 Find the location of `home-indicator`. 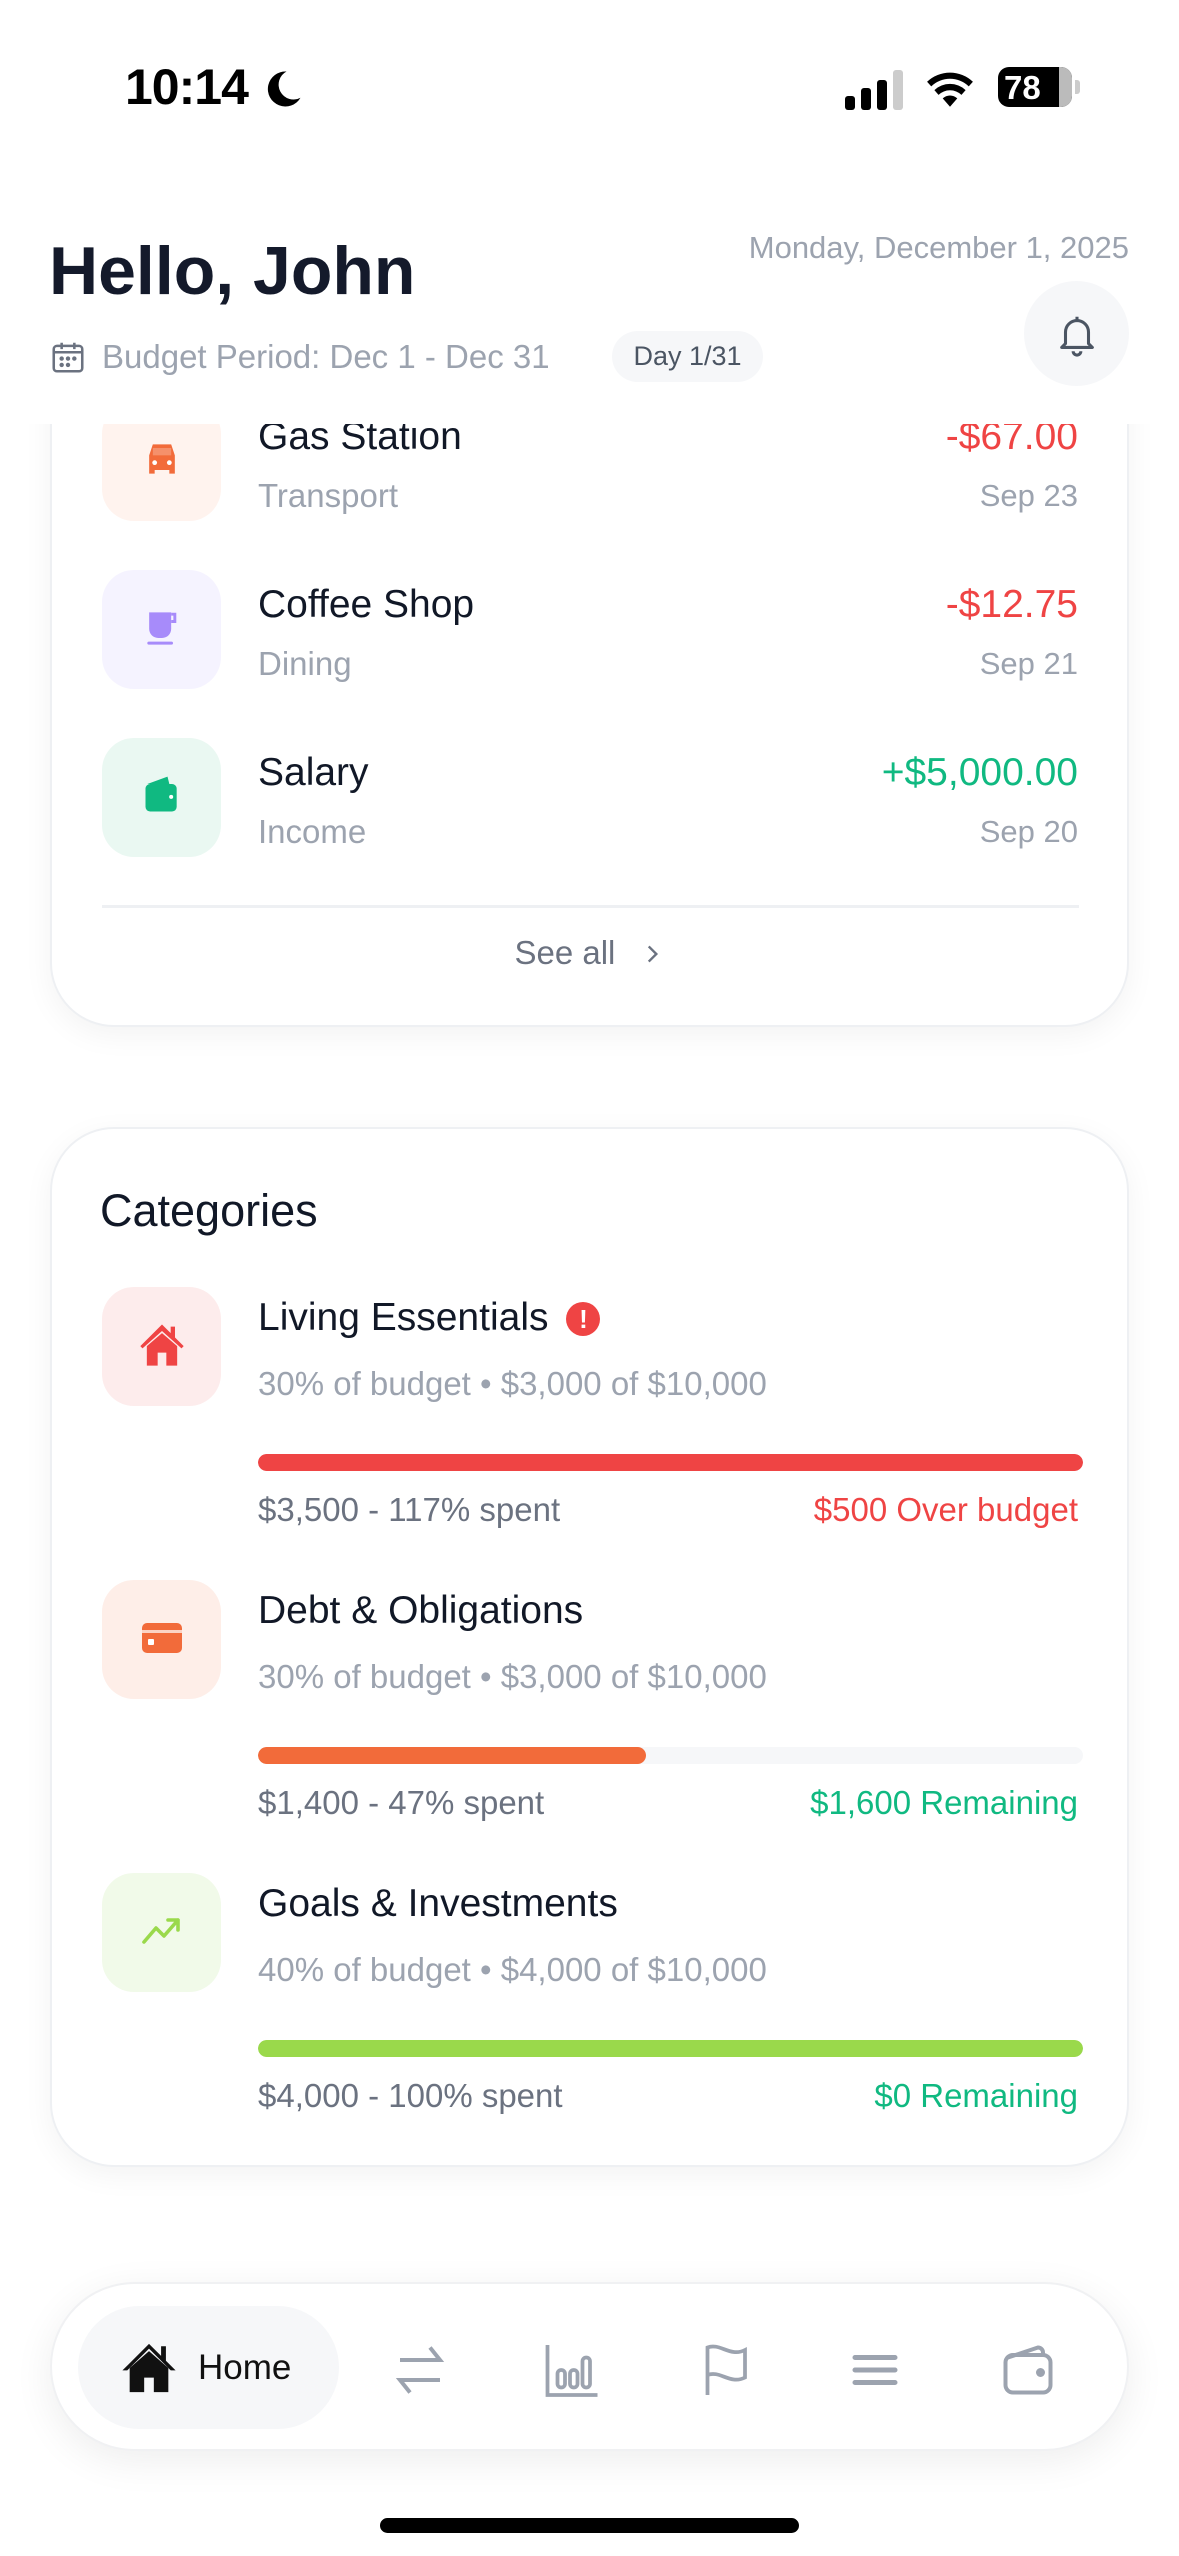

home-indicator is located at coordinates (589, 2525).